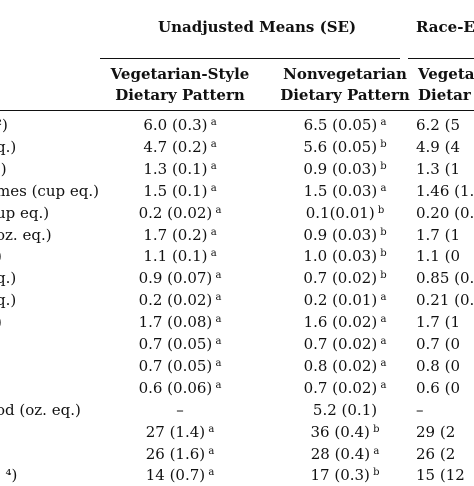  I want to click on cell-vegetarian-adjusted: 0.6 (0, so click(438, 387).